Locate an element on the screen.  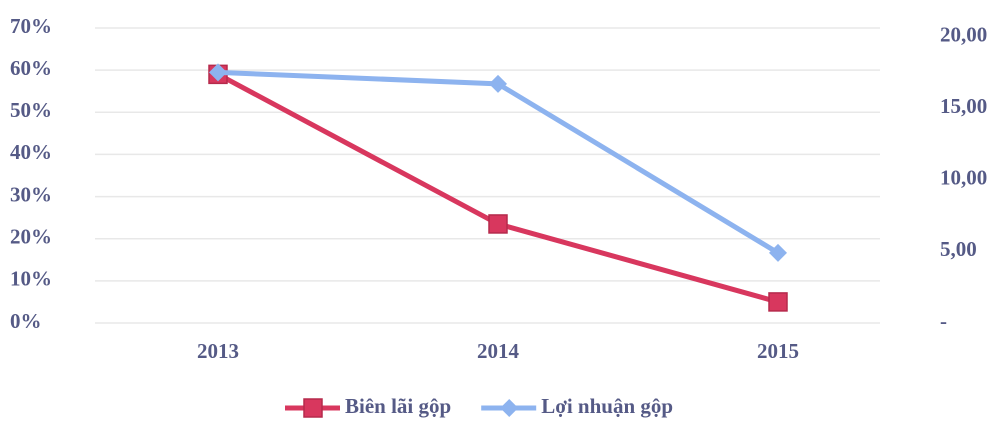
y-tick-label: 50% is located at coordinates (31, 110).